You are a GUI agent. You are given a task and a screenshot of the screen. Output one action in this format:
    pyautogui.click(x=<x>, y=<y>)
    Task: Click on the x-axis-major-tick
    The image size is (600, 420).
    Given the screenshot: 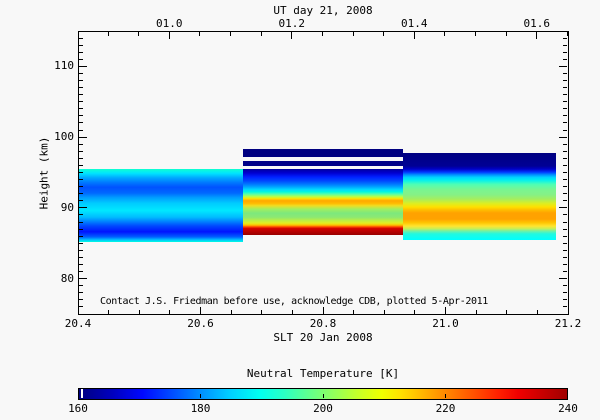 What is the action you would take?
    pyautogui.click(x=445, y=310)
    